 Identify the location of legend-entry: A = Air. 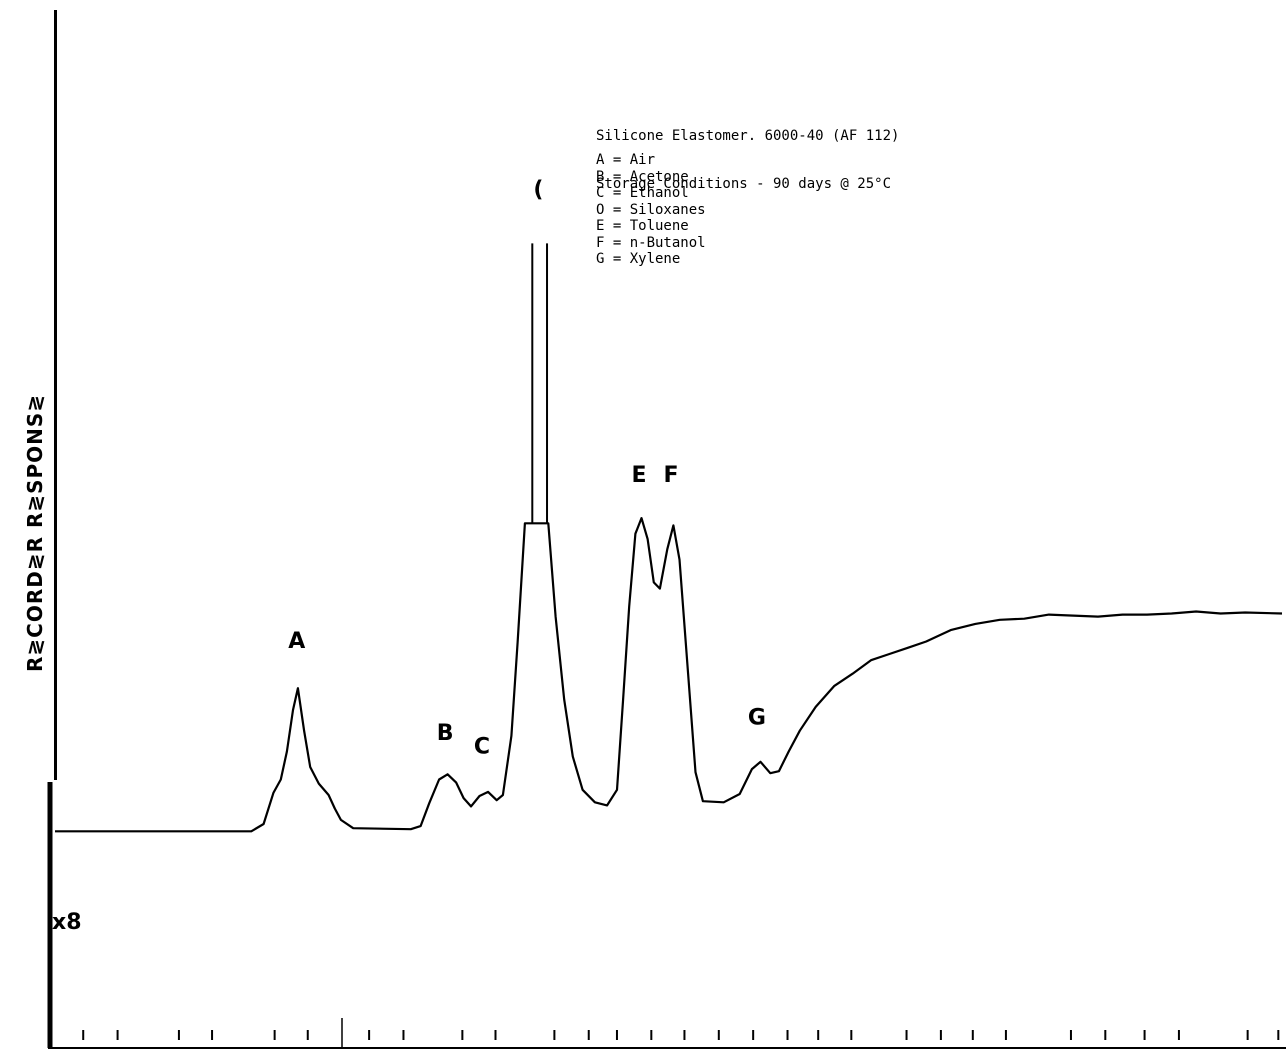
(626, 160).